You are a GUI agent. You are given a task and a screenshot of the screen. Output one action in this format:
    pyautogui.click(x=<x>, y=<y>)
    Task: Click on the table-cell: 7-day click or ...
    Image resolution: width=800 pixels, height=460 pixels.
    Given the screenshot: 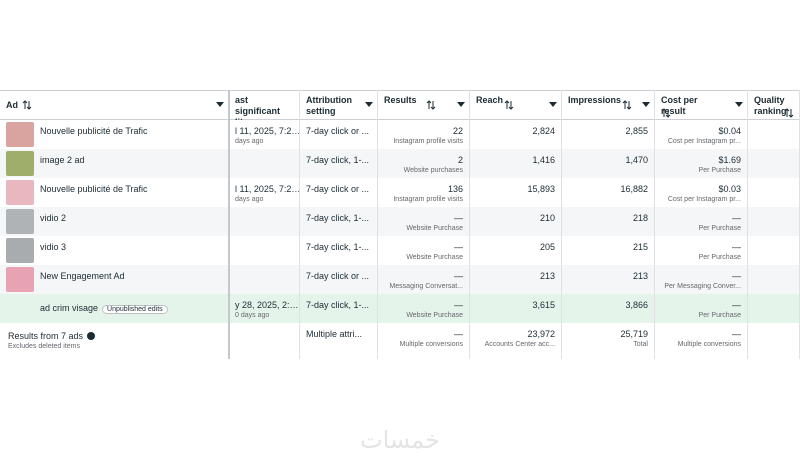 What is the action you would take?
    pyautogui.click(x=339, y=192)
    